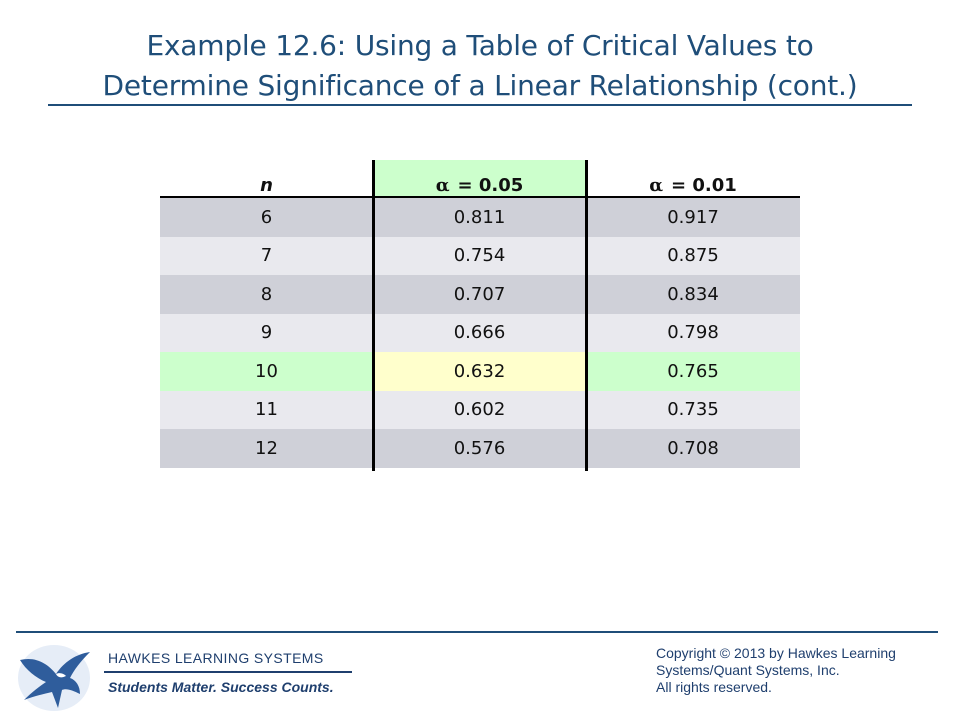 The height and width of the screenshot is (720, 960). Describe the element at coordinates (266, 179) in the screenshot. I see `header-n: n` at that location.